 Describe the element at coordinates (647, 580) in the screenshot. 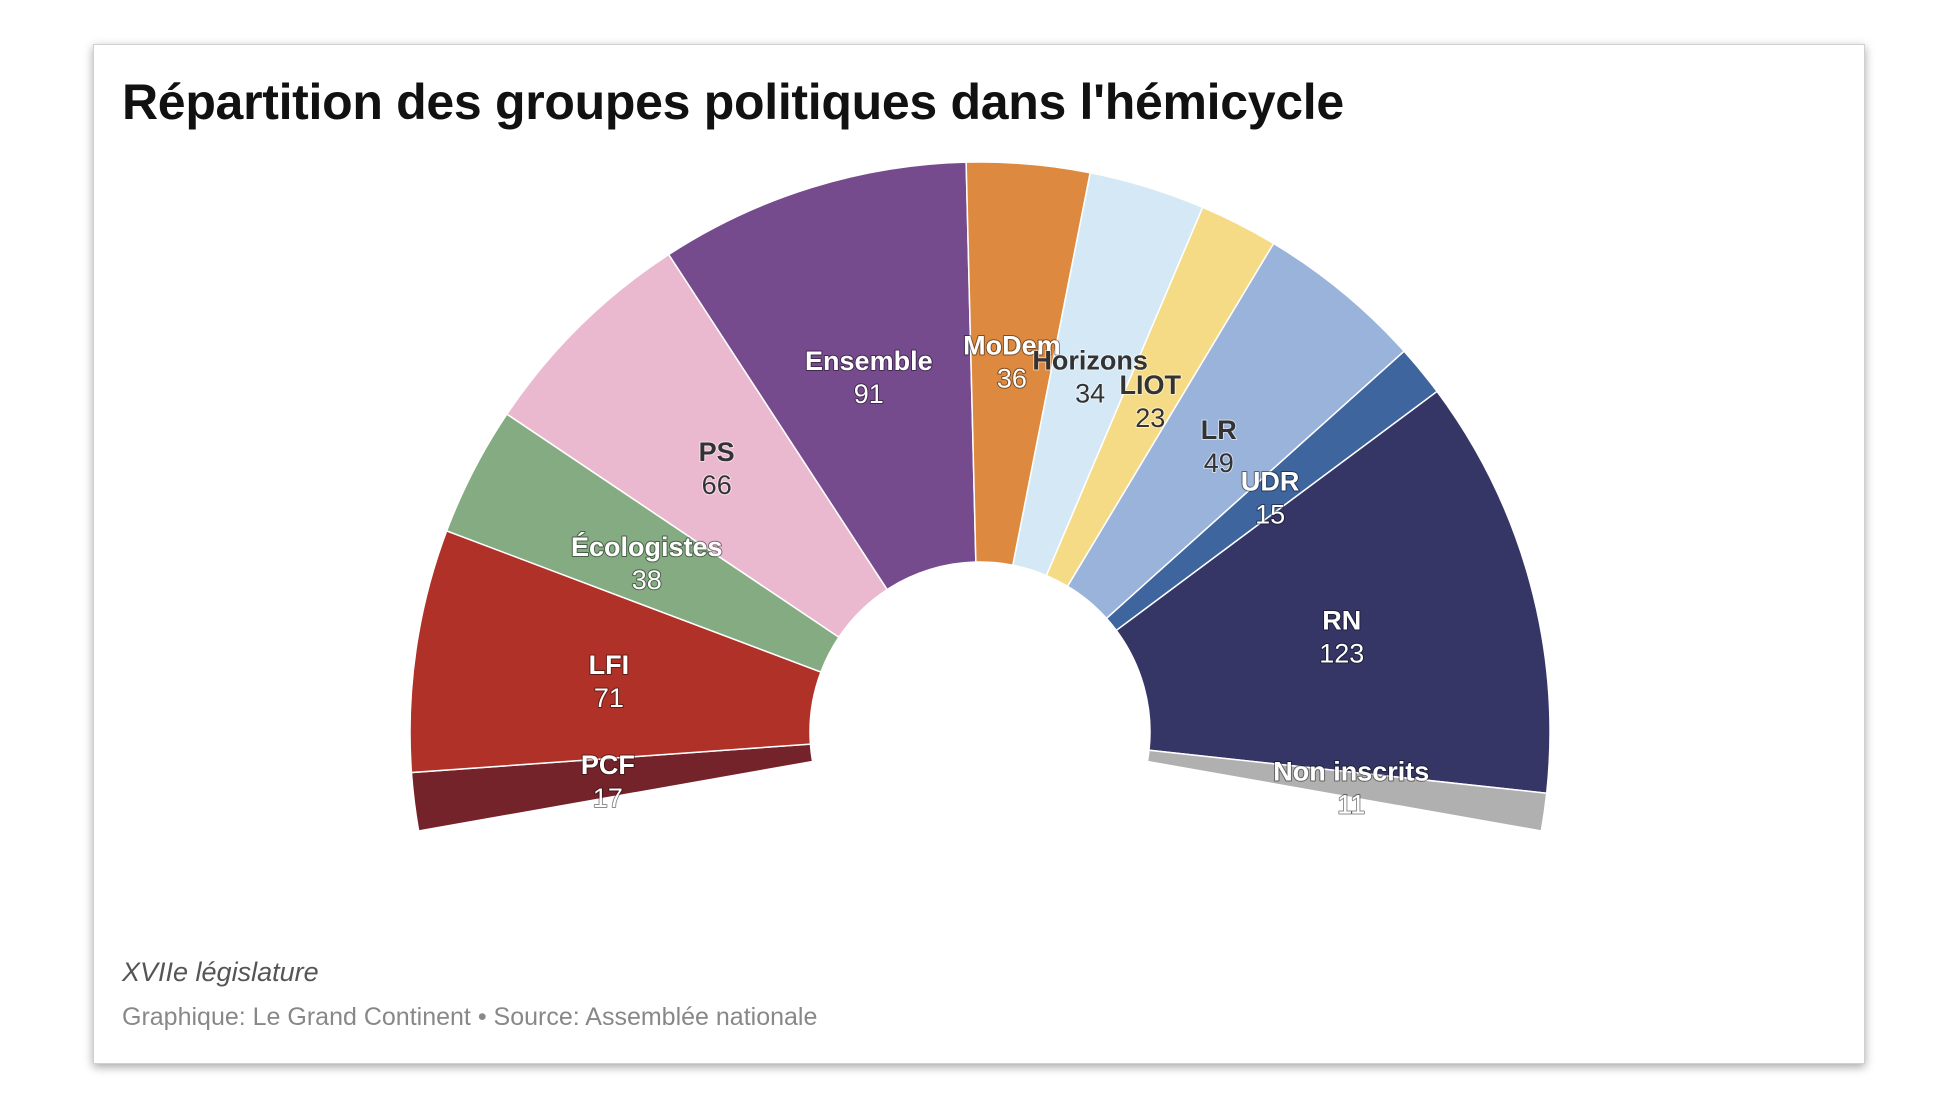

I see `value-ecologistes: 38` at that location.